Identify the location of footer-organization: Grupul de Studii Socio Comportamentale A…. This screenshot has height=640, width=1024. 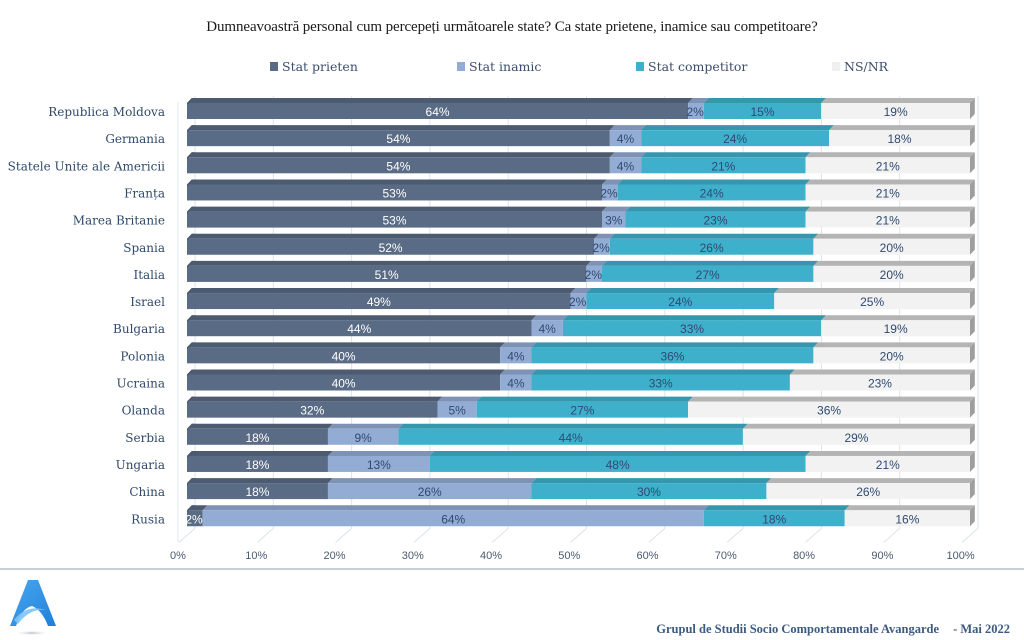
(798, 629).